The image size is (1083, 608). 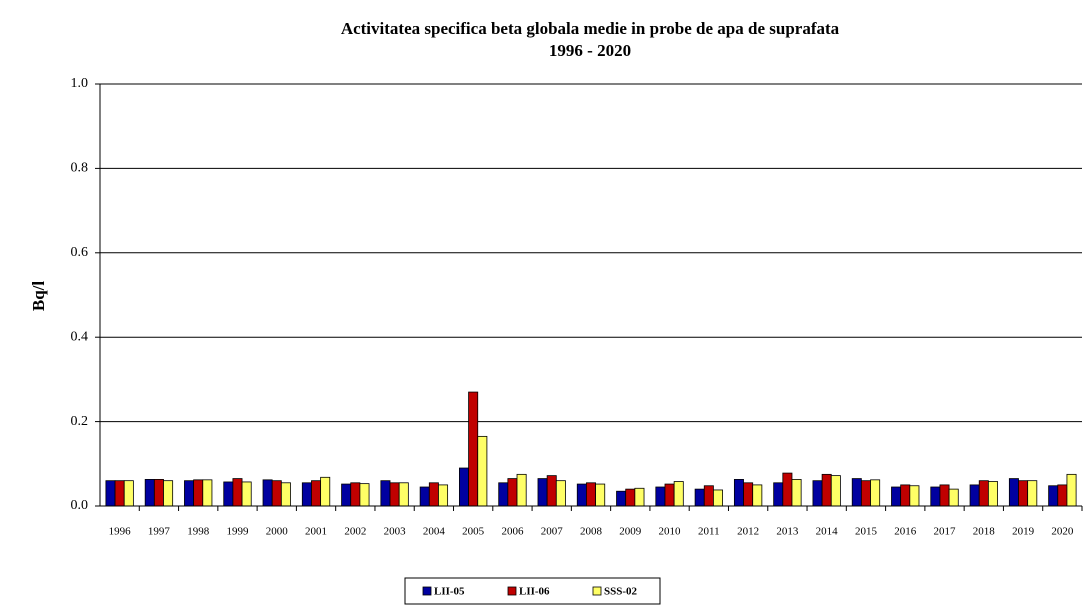 I want to click on y-tick-label: 0.2, so click(x=80, y=421).